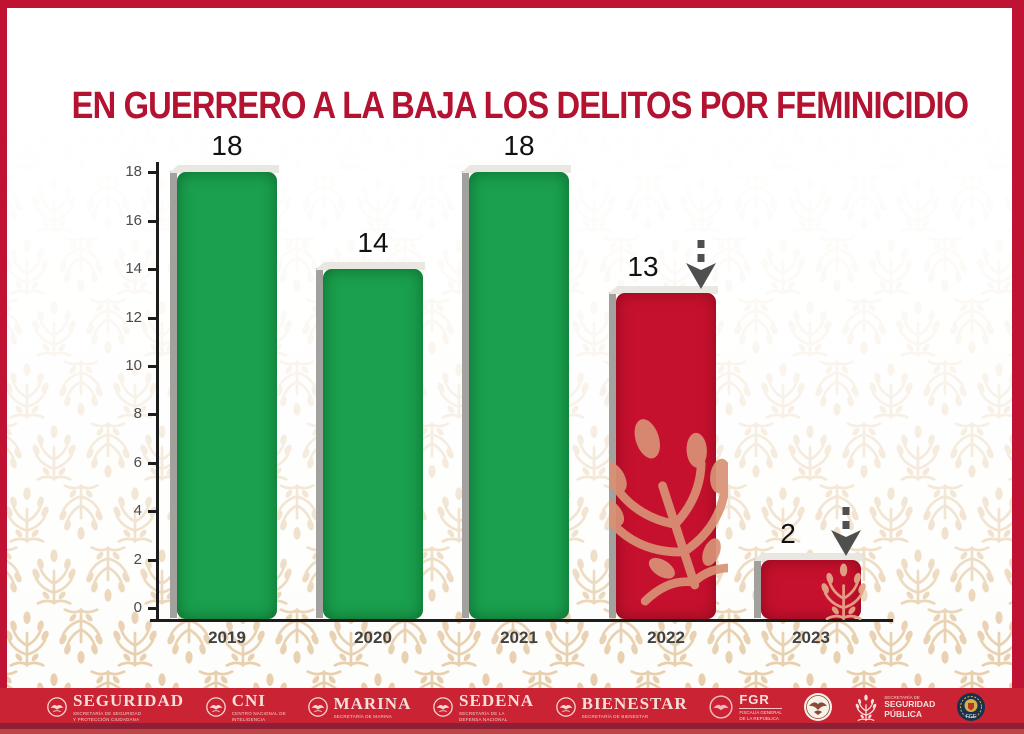 This screenshot has width=1024, height=734. Describe the element at coordinates (615, 716) in the screenshot. I see `logo-subtitle: SECRETARÍA DE BIENESTAR` at that location.